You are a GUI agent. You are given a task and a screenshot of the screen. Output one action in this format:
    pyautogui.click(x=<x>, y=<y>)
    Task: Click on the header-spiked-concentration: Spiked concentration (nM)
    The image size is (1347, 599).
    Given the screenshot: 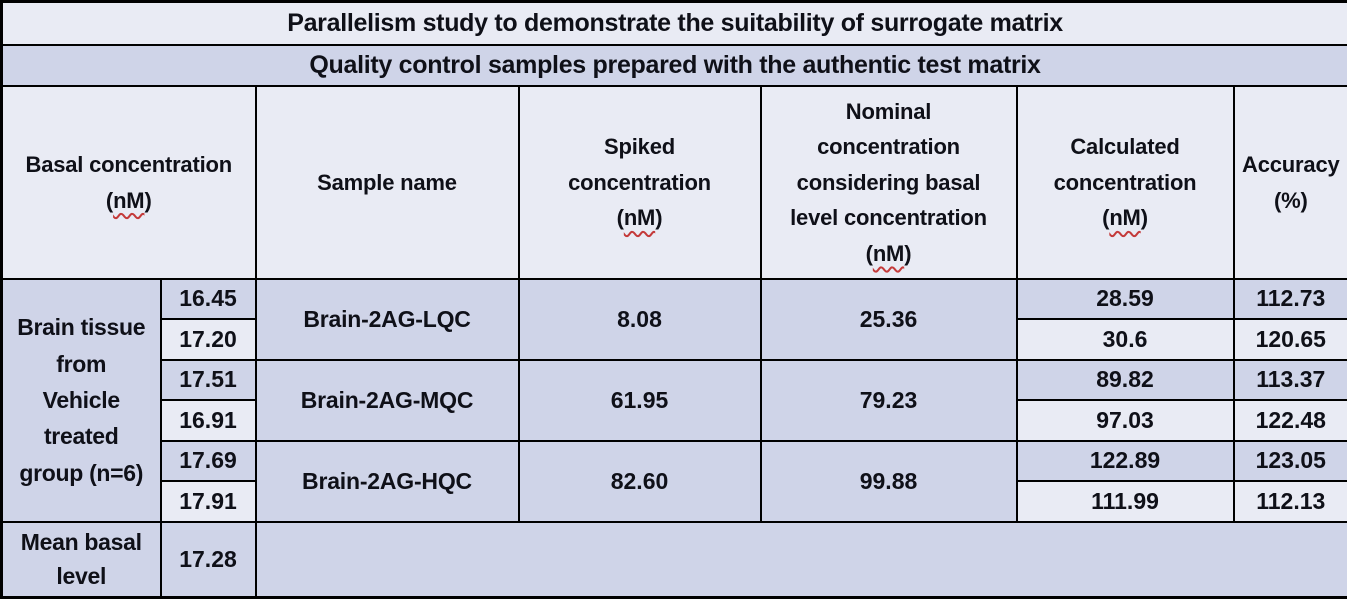 What is the action you would take?
    pyautogui.click(x=639, y=182)
    